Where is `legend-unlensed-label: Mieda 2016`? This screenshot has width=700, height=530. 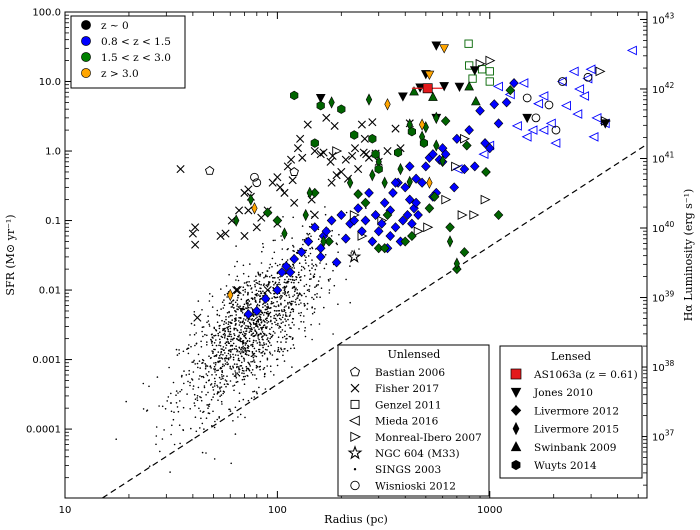
legend-unlensed-label: Mieda 2016 is located at coordinates (407, 422).